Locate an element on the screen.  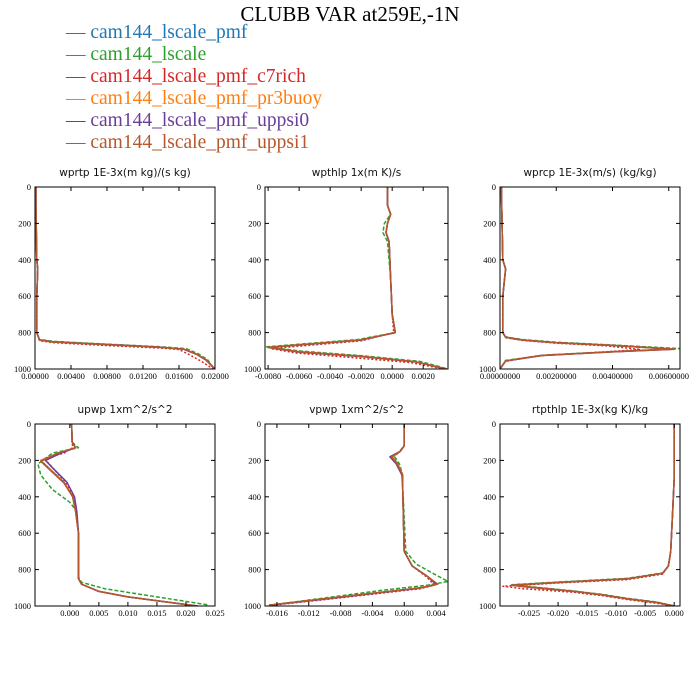
x-tick-label: 0.015 is located at coordinates (156, 613).